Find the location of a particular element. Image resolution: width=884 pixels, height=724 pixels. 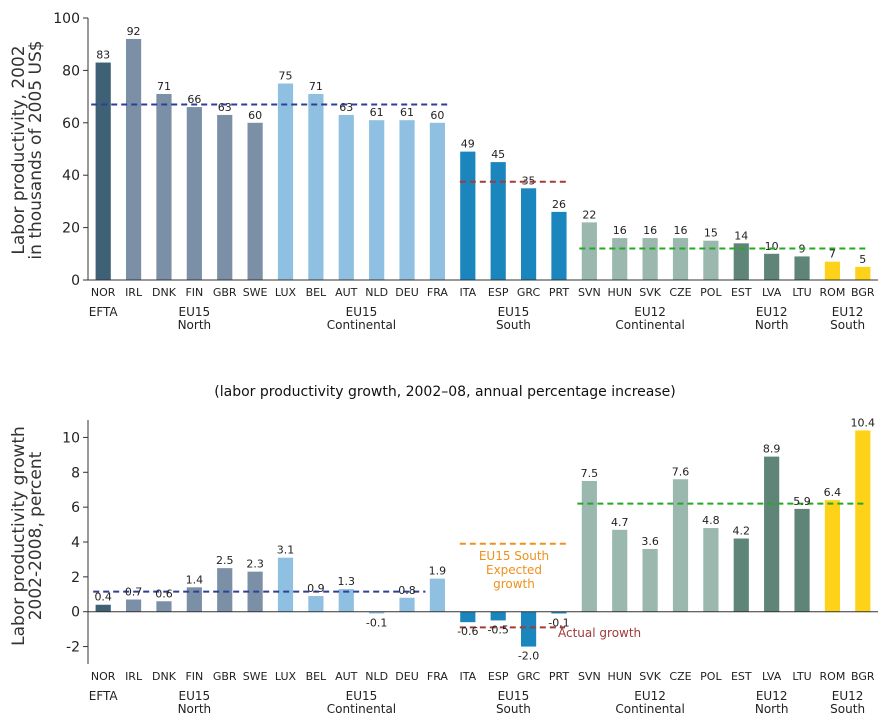

category-label-aut: AUT is located at coordinates (346, 676).